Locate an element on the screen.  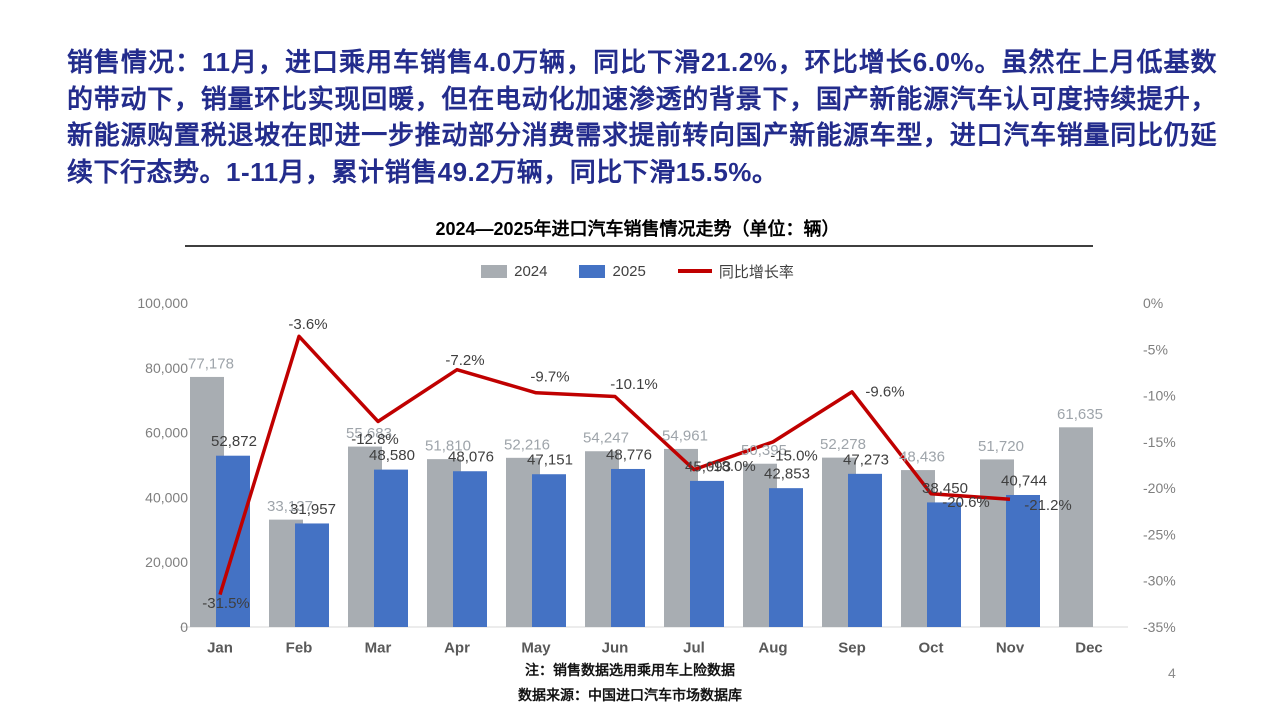
x-axis-label-Dec: Dec is located at coordinates (1089, 648).